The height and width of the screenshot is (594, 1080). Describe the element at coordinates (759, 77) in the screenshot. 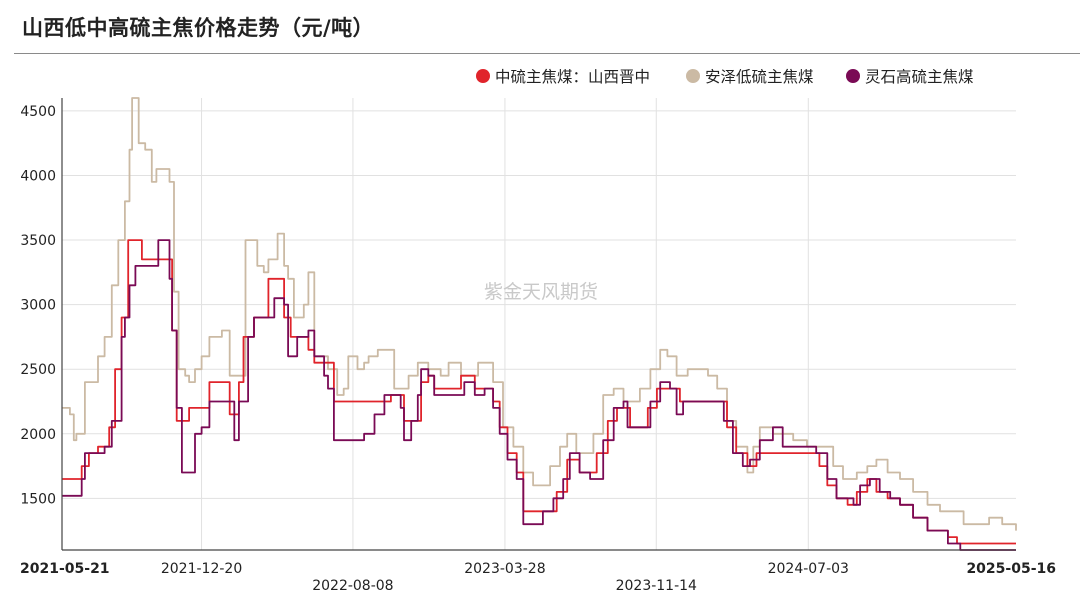

I see `legend-label-2: 安泽低硫主焦煤` at that location.